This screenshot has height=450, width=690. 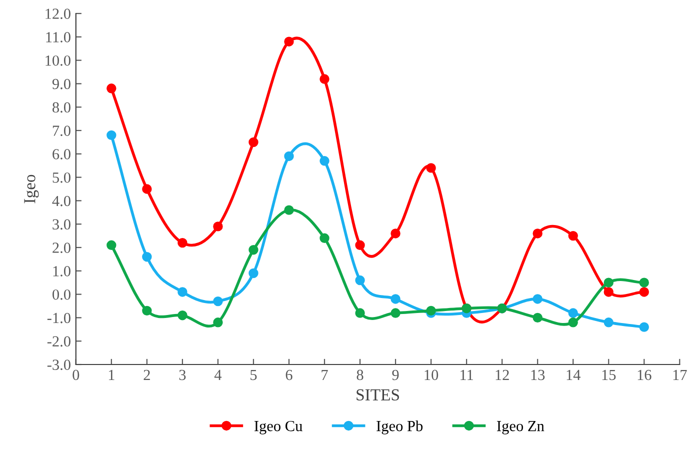 What do you see at coordinates (520, 427) in the screenshot?
I see `legend-label: Igeo Zn` at bounding box center [520, 427].